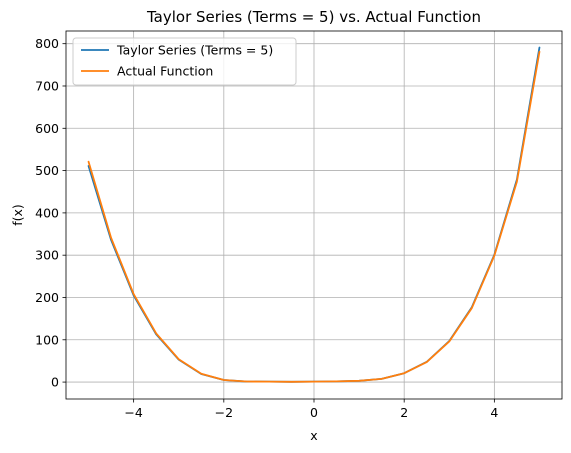 This screenshot has width=571, height=453. Describe the element at coordinates (224, 412) in the screenshot. I see `x-tick-label: −2` at that location.